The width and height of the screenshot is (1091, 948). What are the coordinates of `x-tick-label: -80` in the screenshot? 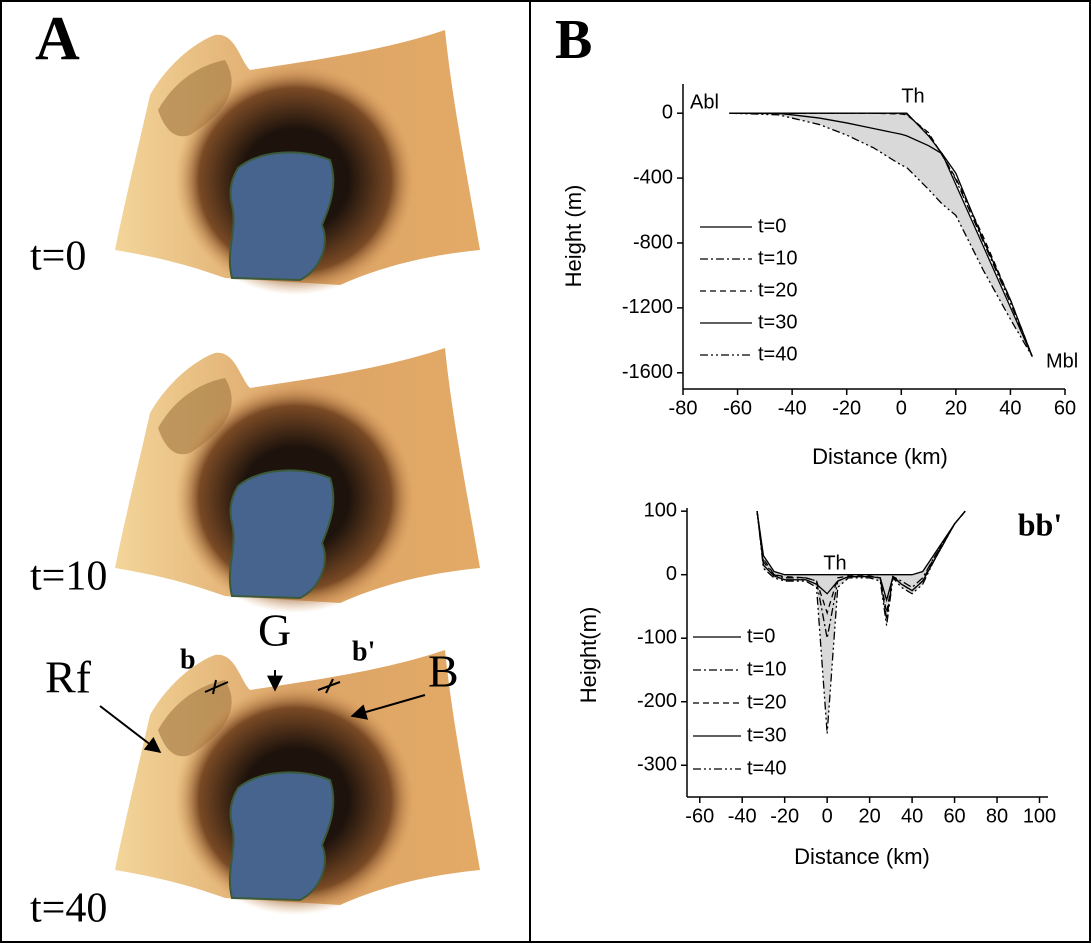 It's located at (683, 408).